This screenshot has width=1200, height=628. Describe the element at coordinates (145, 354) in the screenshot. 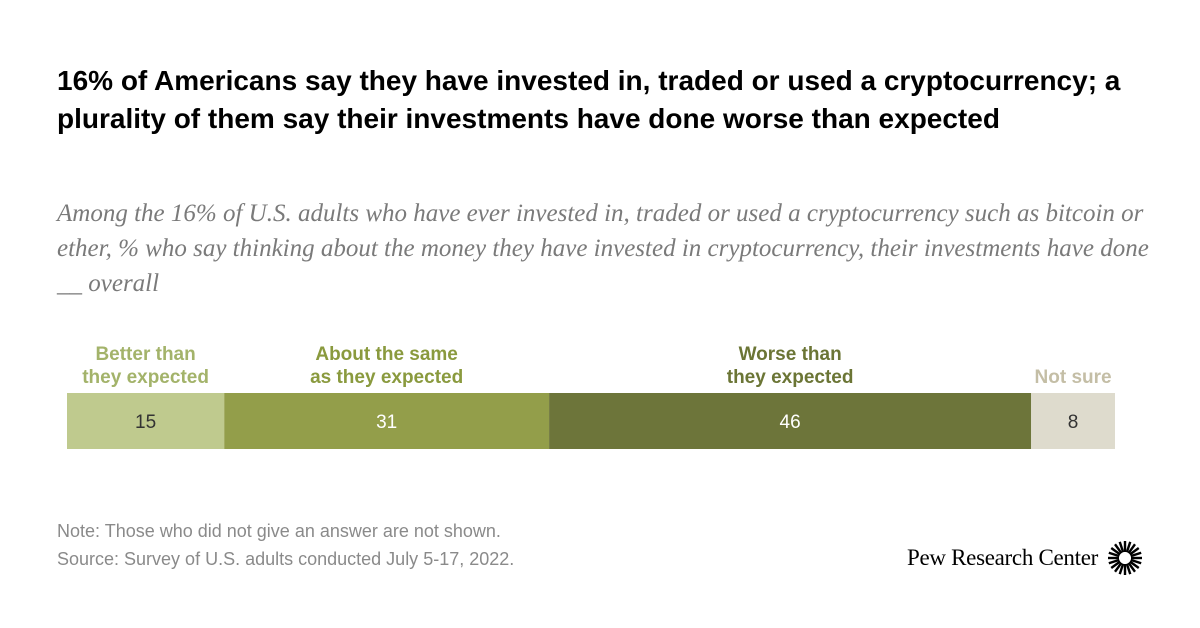

I see `category-label-1-line-1: Better than` at that location.